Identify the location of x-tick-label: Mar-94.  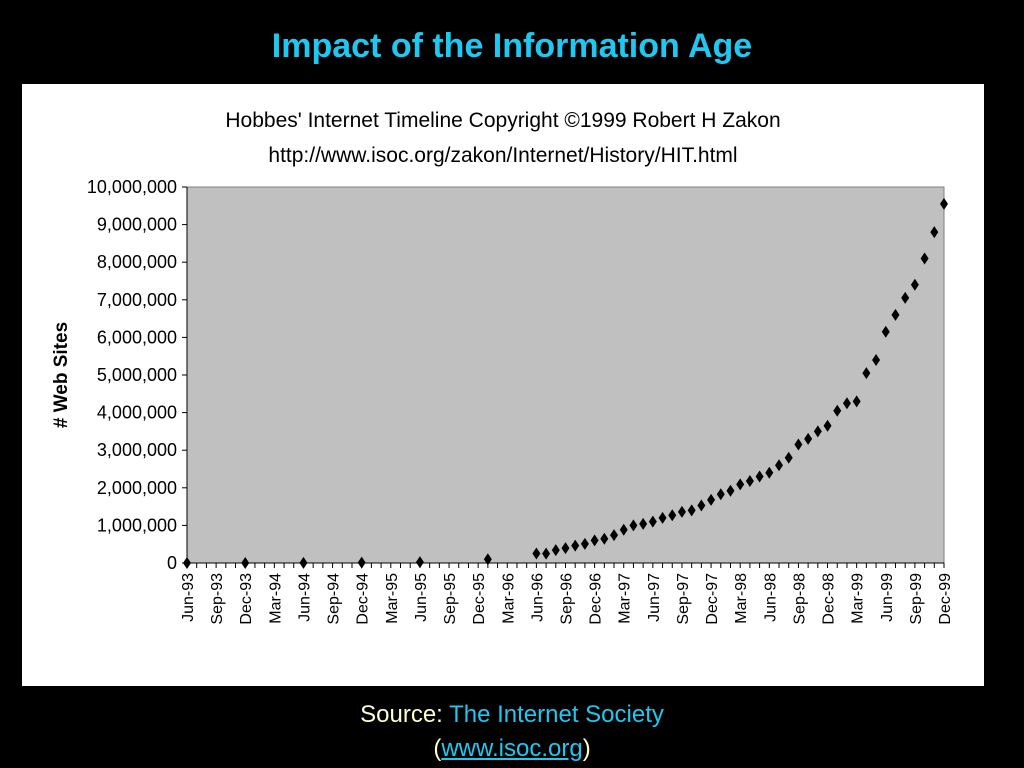
(275, 598).